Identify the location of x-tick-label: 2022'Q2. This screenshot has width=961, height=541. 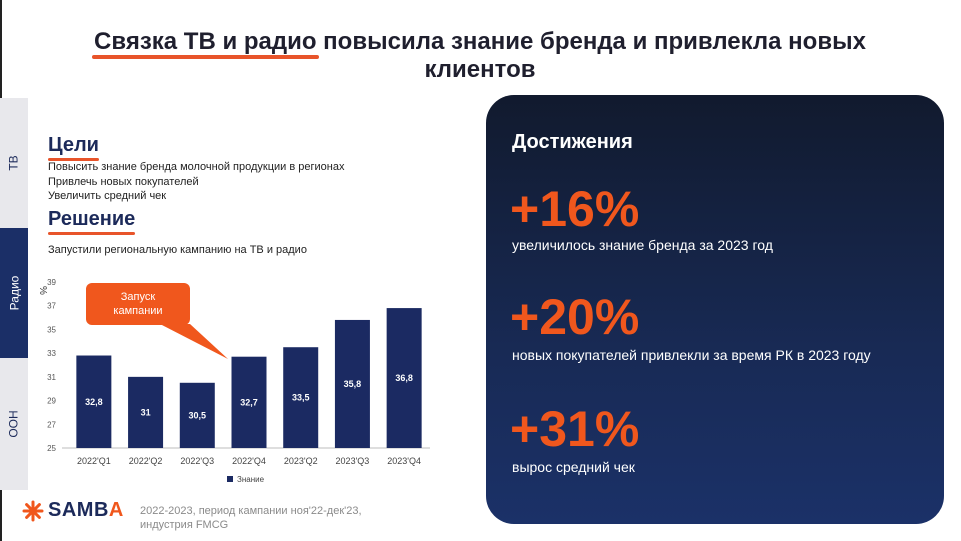
(146, 461).